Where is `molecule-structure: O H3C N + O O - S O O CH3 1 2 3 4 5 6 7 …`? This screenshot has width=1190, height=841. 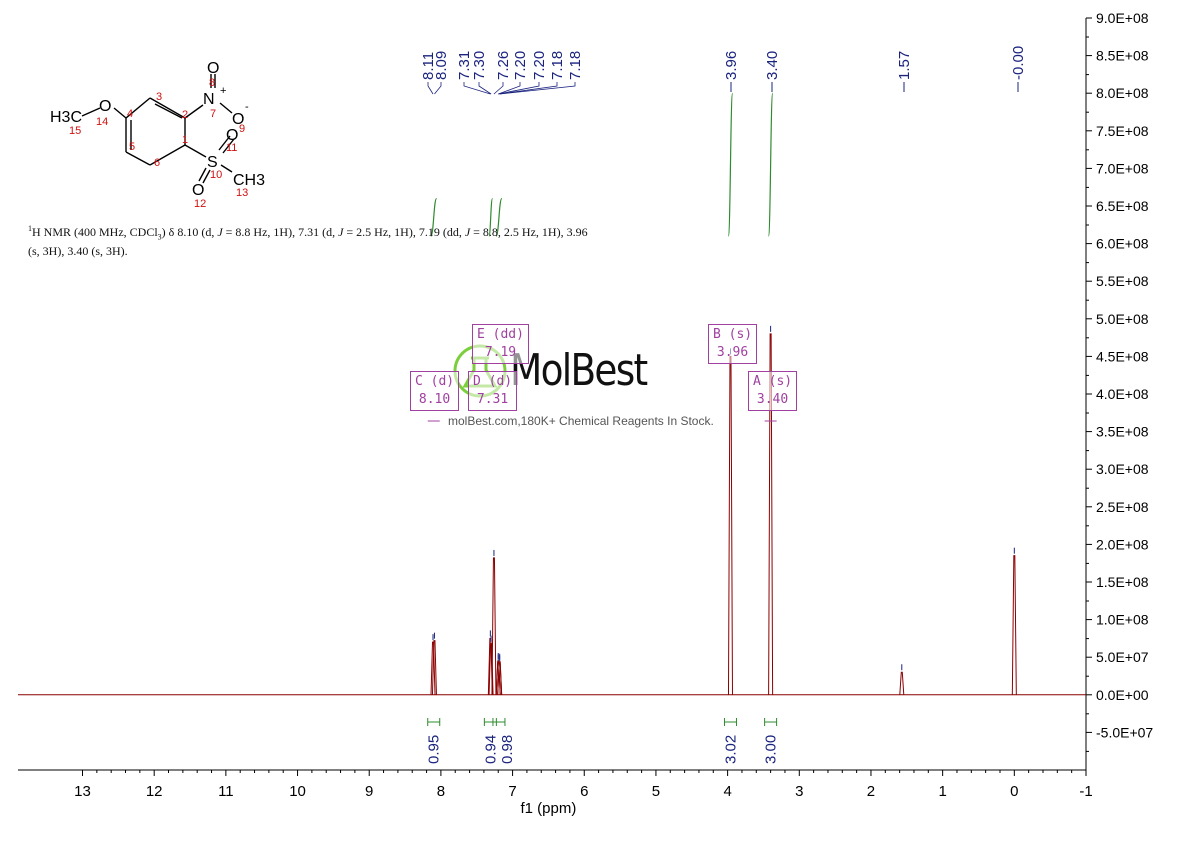
molecule-structure: O H3C N + O O - S O O CH3 1 2 3 4 5 6 7 … is located at coordinates (157, 135).